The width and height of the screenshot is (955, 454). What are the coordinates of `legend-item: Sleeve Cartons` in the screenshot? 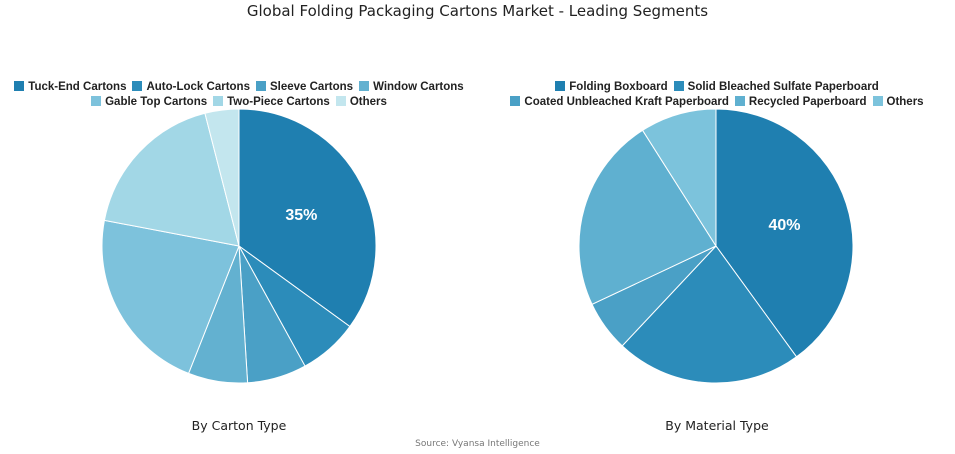 It's located at (304, 87).